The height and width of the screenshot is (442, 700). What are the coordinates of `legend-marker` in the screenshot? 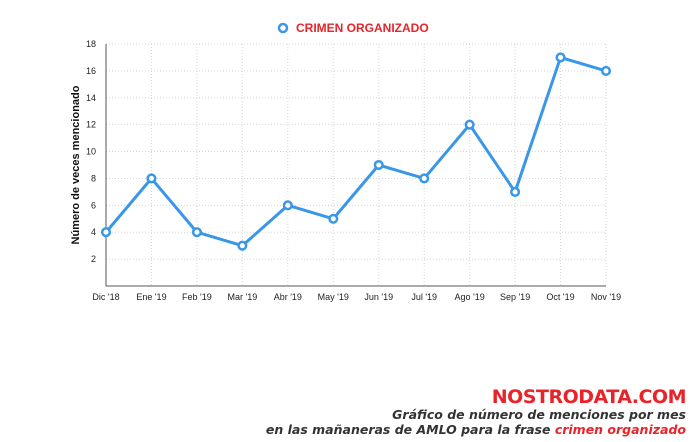 It's located at (283, 28).